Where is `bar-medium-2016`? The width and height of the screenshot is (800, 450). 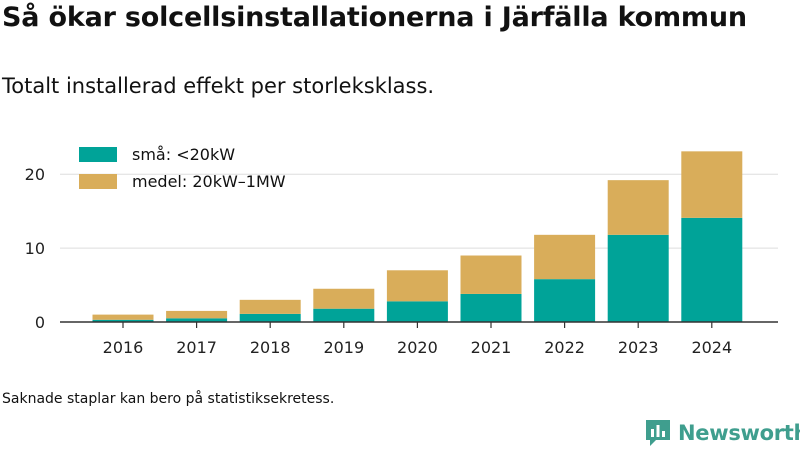
bar-medium-2016 is located at coordinates (123, 317).